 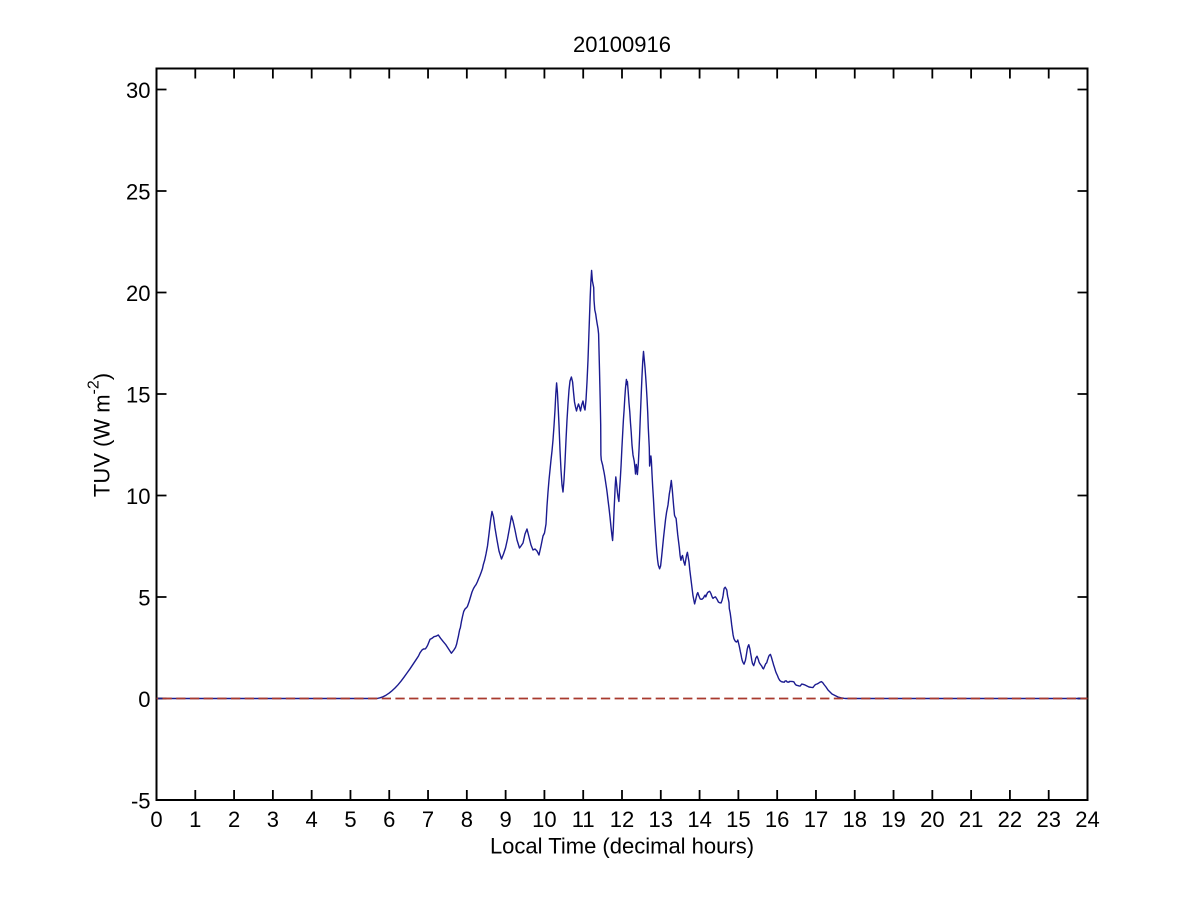 I want to click on svg-text: 19, so click(x=893, y=819).